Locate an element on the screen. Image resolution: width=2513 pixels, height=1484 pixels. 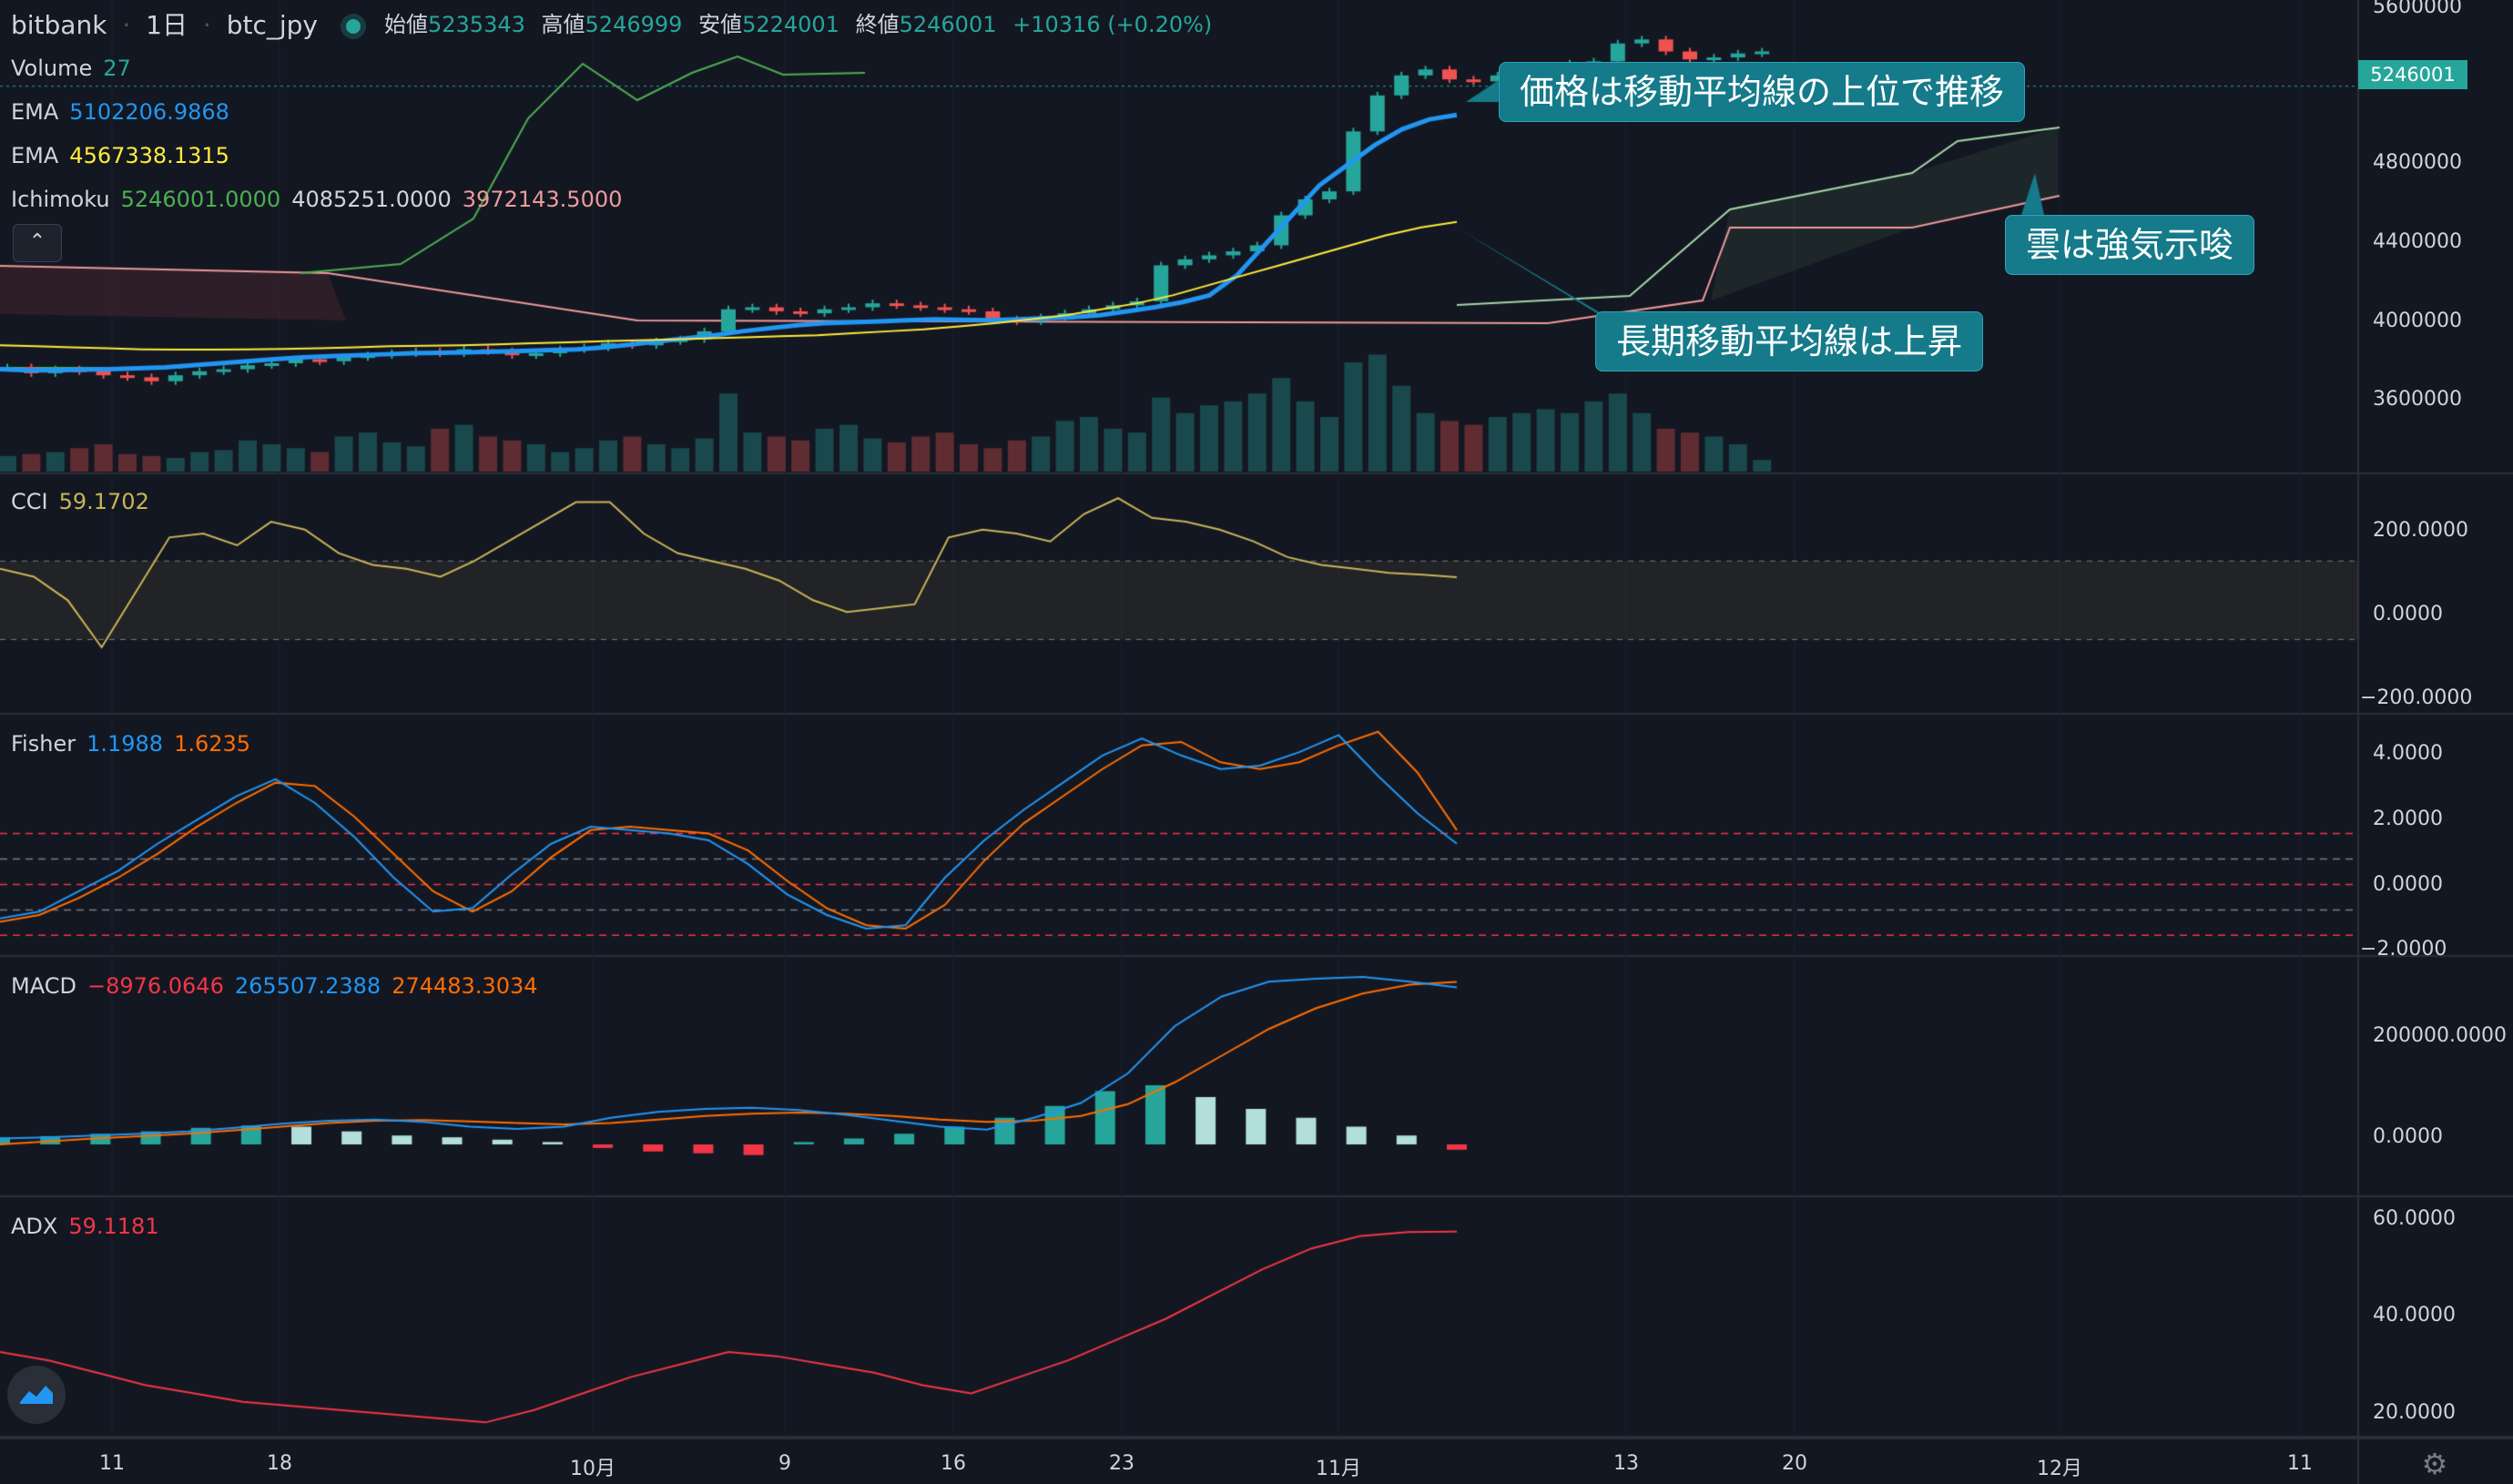
ema-slow-legend: EMA 4567338.1315 is located at coordinates (125, 155).